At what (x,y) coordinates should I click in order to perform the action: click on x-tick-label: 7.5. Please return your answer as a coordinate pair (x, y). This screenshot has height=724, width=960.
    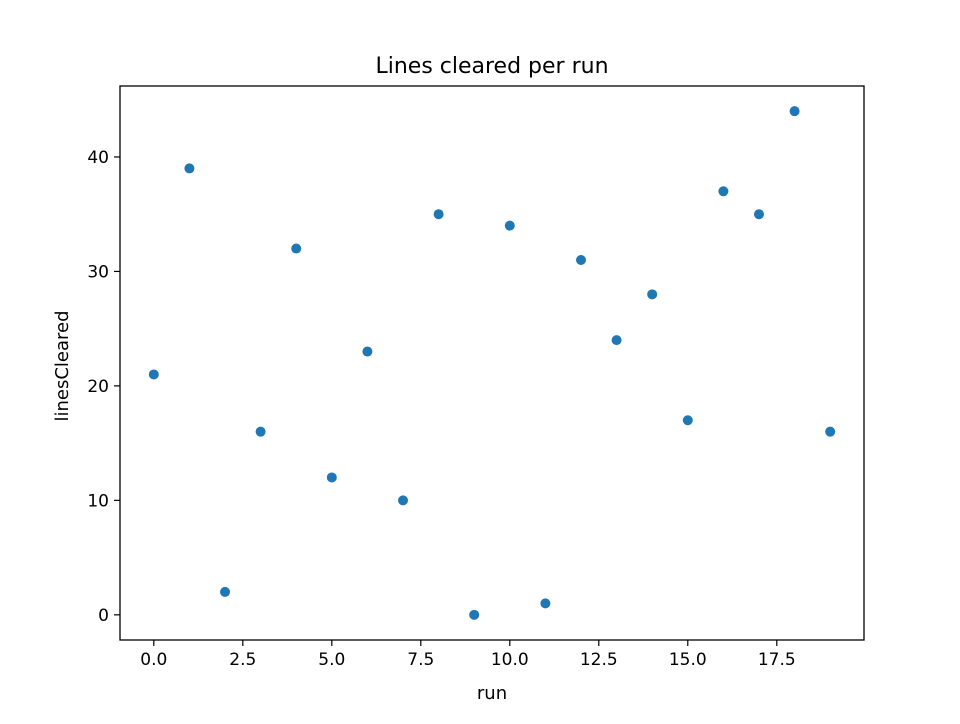
    Looking at the image, I should click on (420, 660).